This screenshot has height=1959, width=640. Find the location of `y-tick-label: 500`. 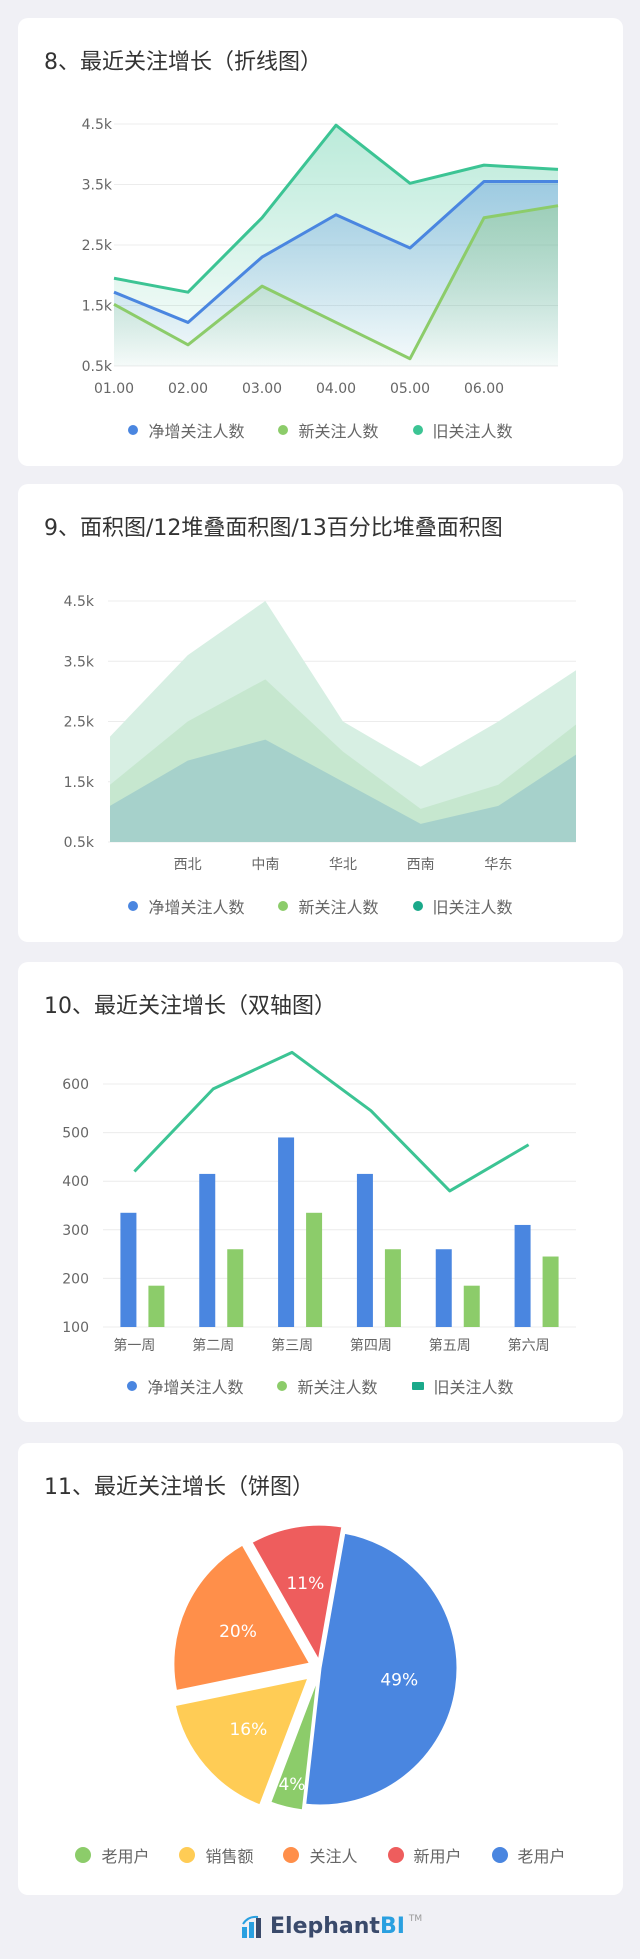

y-tick-label: 500 is located at coordinates (75, 1134).